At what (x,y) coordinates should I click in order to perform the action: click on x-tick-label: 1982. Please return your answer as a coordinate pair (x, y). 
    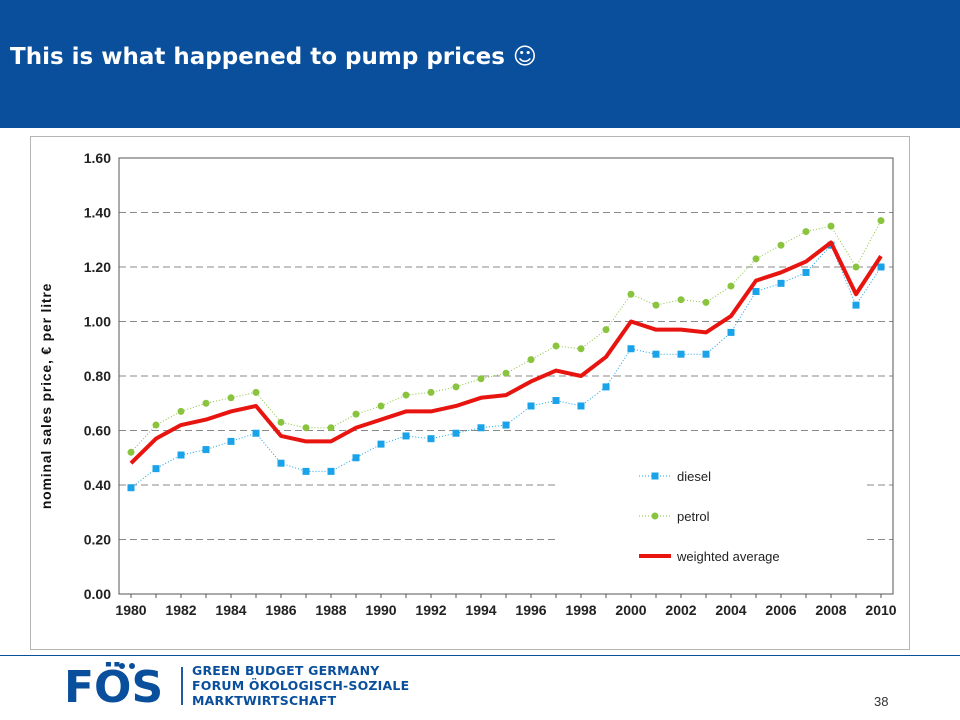
    Looking at the image, I should click on (180, 610).